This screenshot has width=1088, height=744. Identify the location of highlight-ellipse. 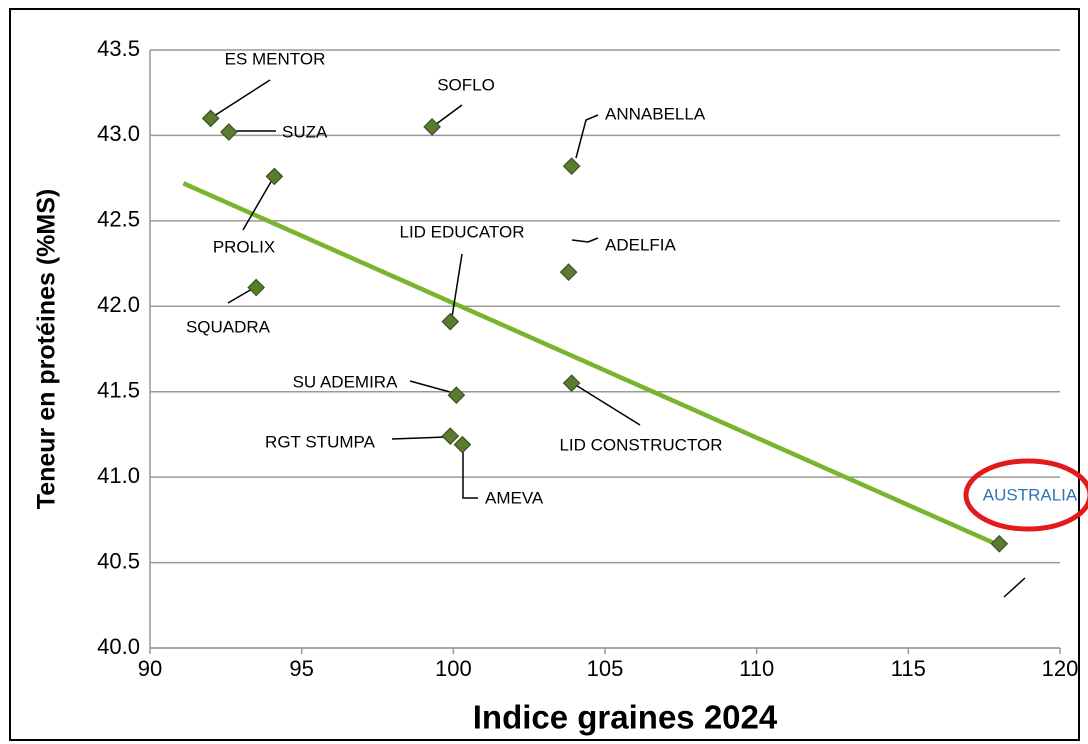
(1025, 495).